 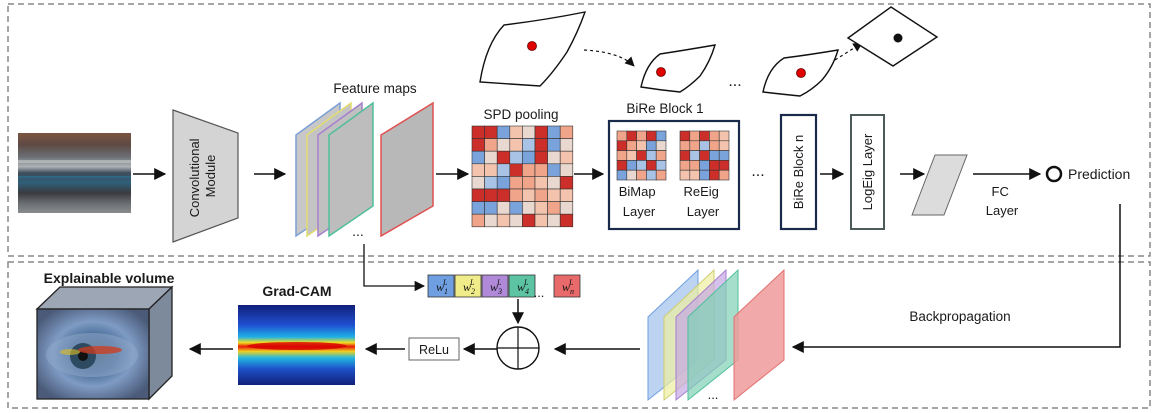 I want to click on reeig-layer-label: ReEig Layer, so click(x=702, y=201).